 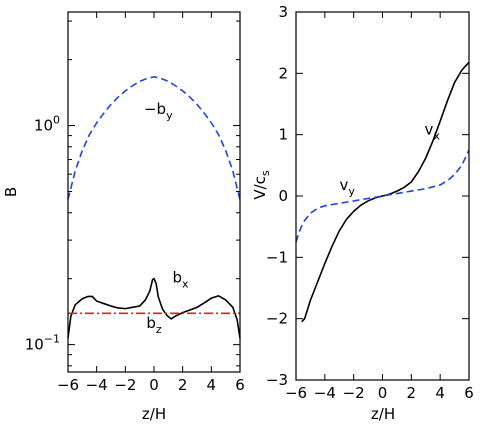 I want to click on y-tick-label: 0, so click(x=283, y=196).